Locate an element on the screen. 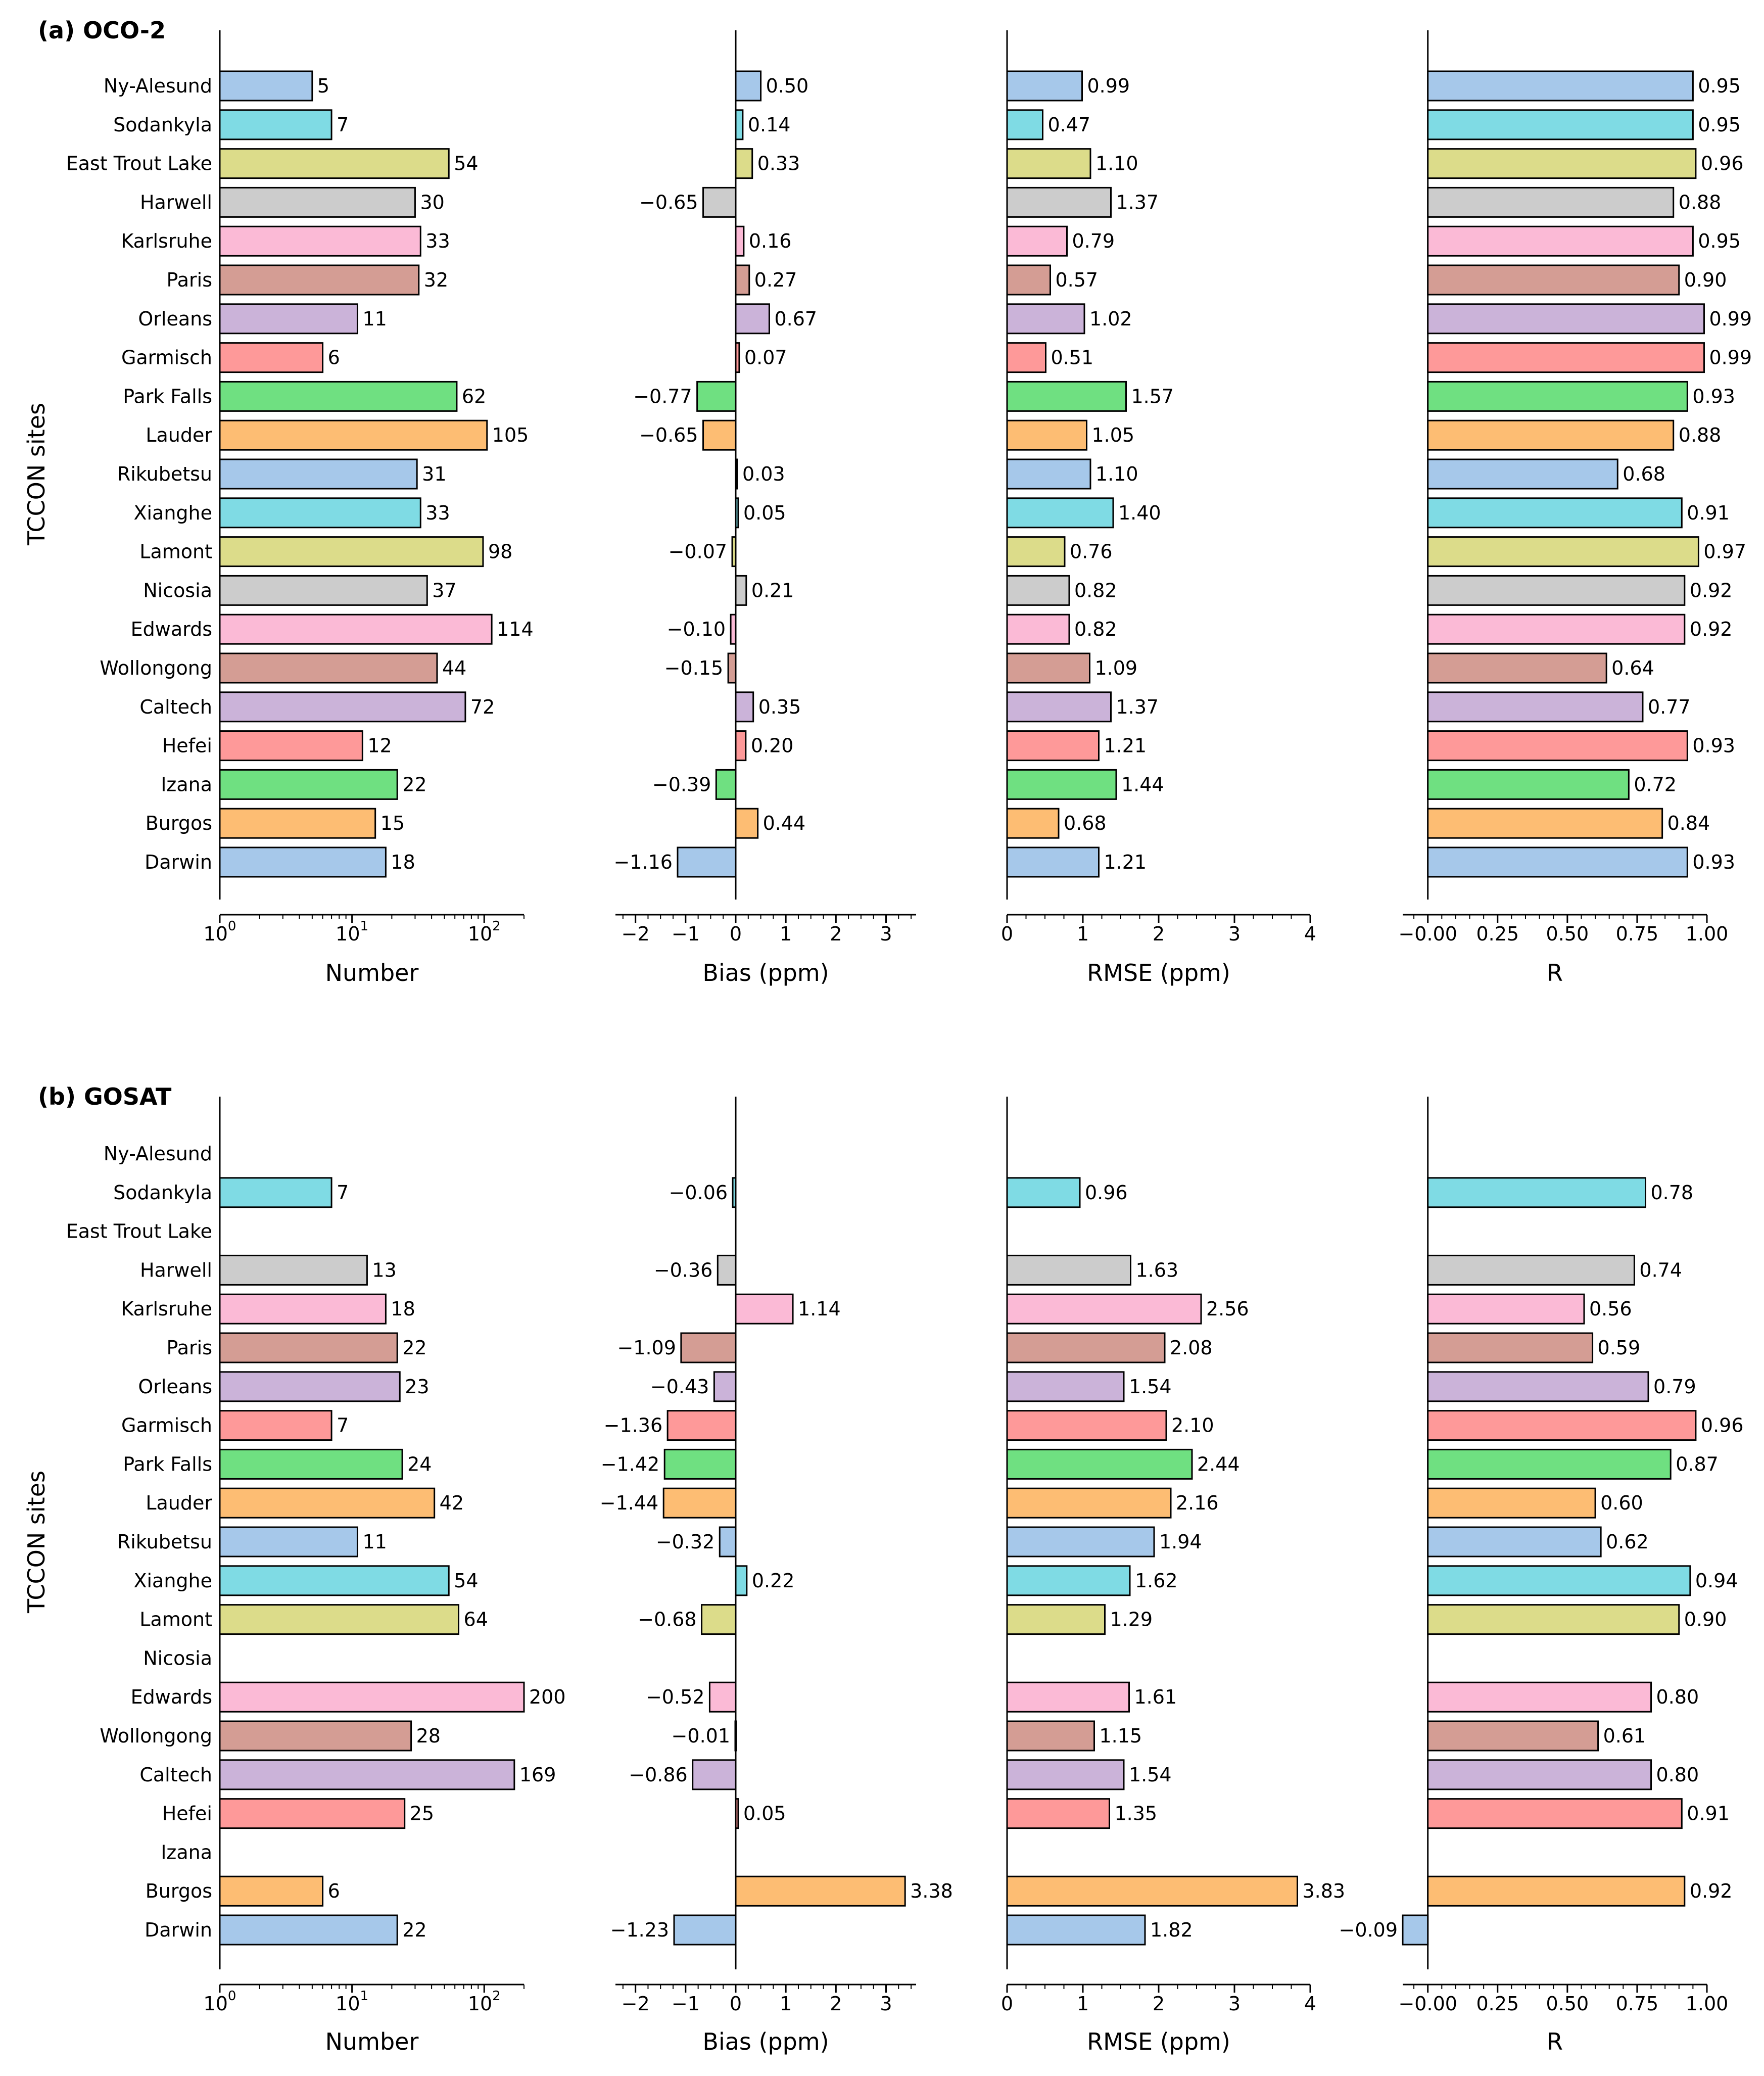  x-axis-title: R is located at coordinates (1555, 2042).